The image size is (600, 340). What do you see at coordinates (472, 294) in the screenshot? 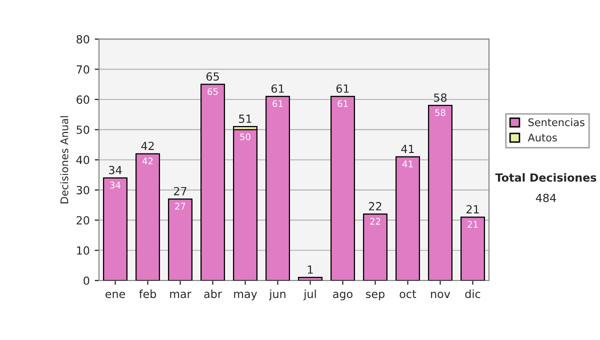
I see `x-tick-label: dic` at bounding box center [472, 294].